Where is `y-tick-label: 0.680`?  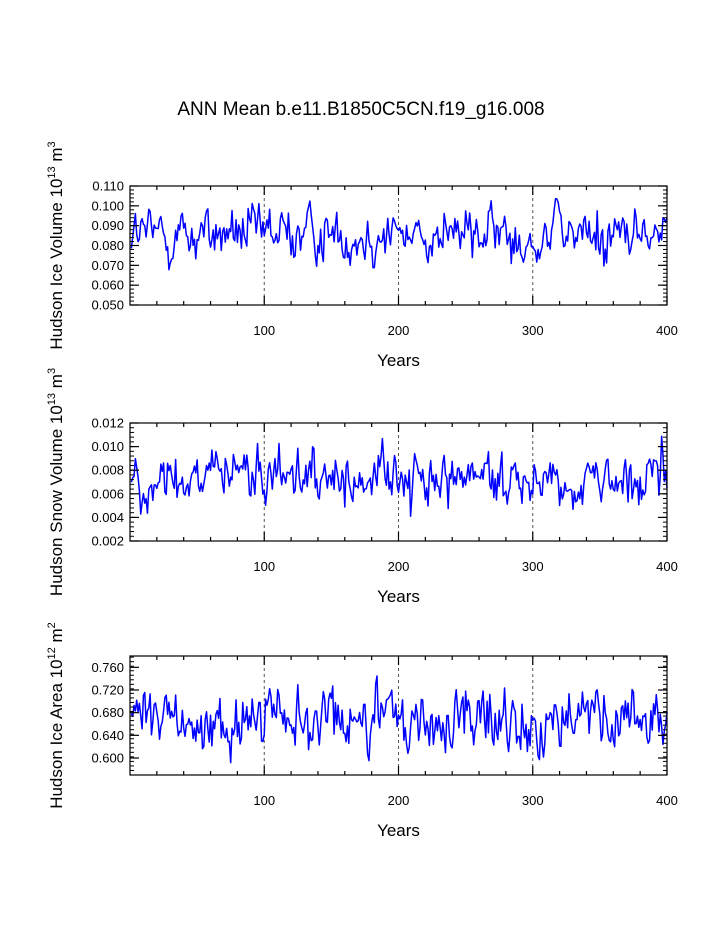 y-tick-label: 0.680 is located at coordinates (107, 712).